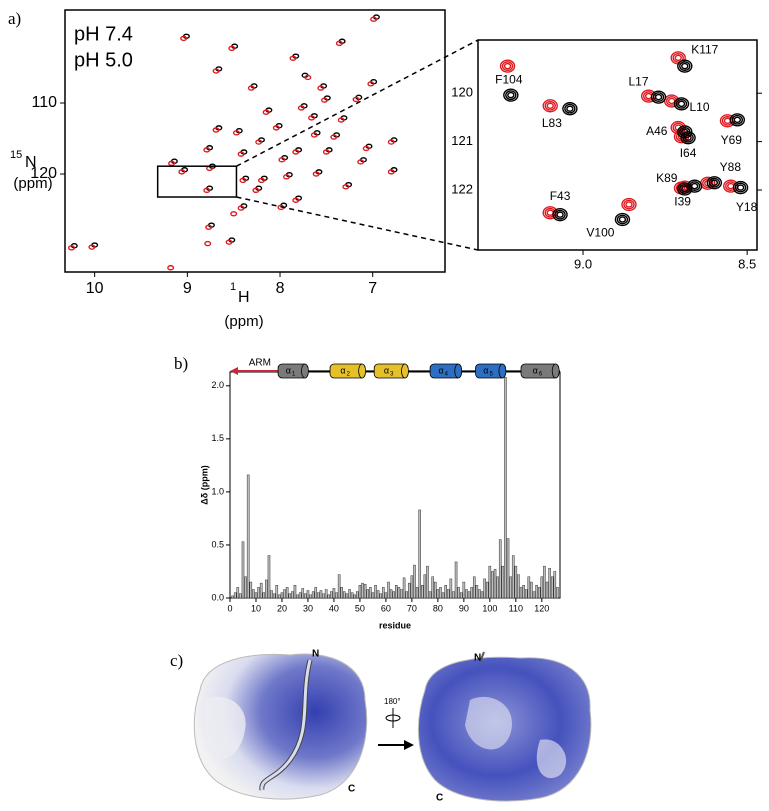  Describe the element at coordinates (392, 375) in the screenshot. I see `helix-label-index: 3` at that location.